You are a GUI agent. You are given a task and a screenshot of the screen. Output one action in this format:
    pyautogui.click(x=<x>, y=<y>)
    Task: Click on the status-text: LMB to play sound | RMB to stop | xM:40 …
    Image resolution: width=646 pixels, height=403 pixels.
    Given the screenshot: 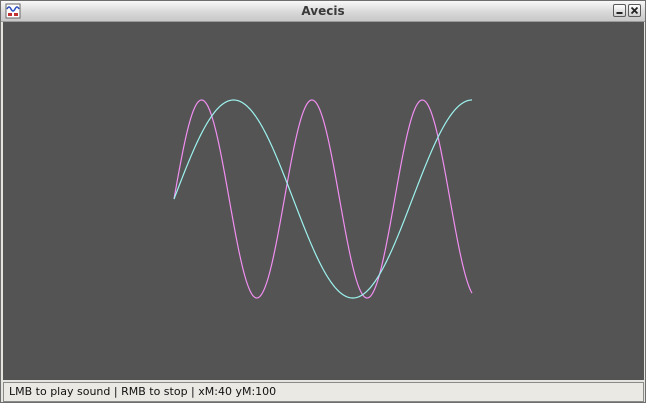 What is the action you would take?
    pyautogui.click(x=143, y=391)
    